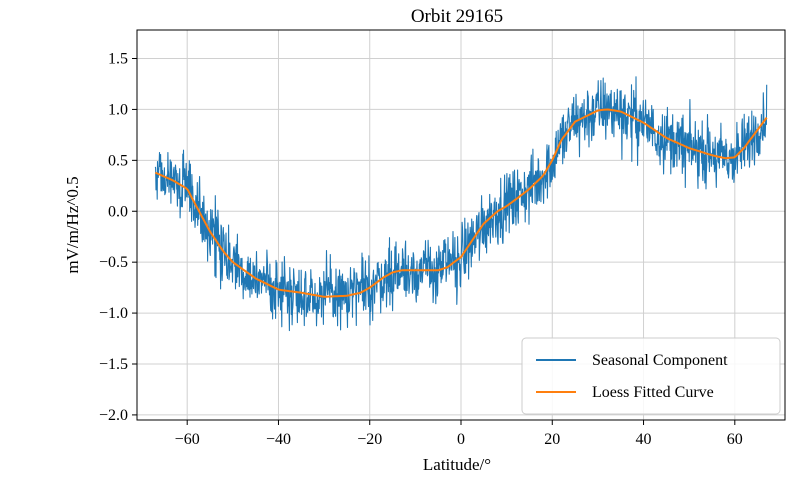 Image resolution: width=787 pixels, height=477 pixels. What do you see at coordinates (369, 439) in the screenshot?
I see `x-tick-label: −20` at bounding box center [369, 439].